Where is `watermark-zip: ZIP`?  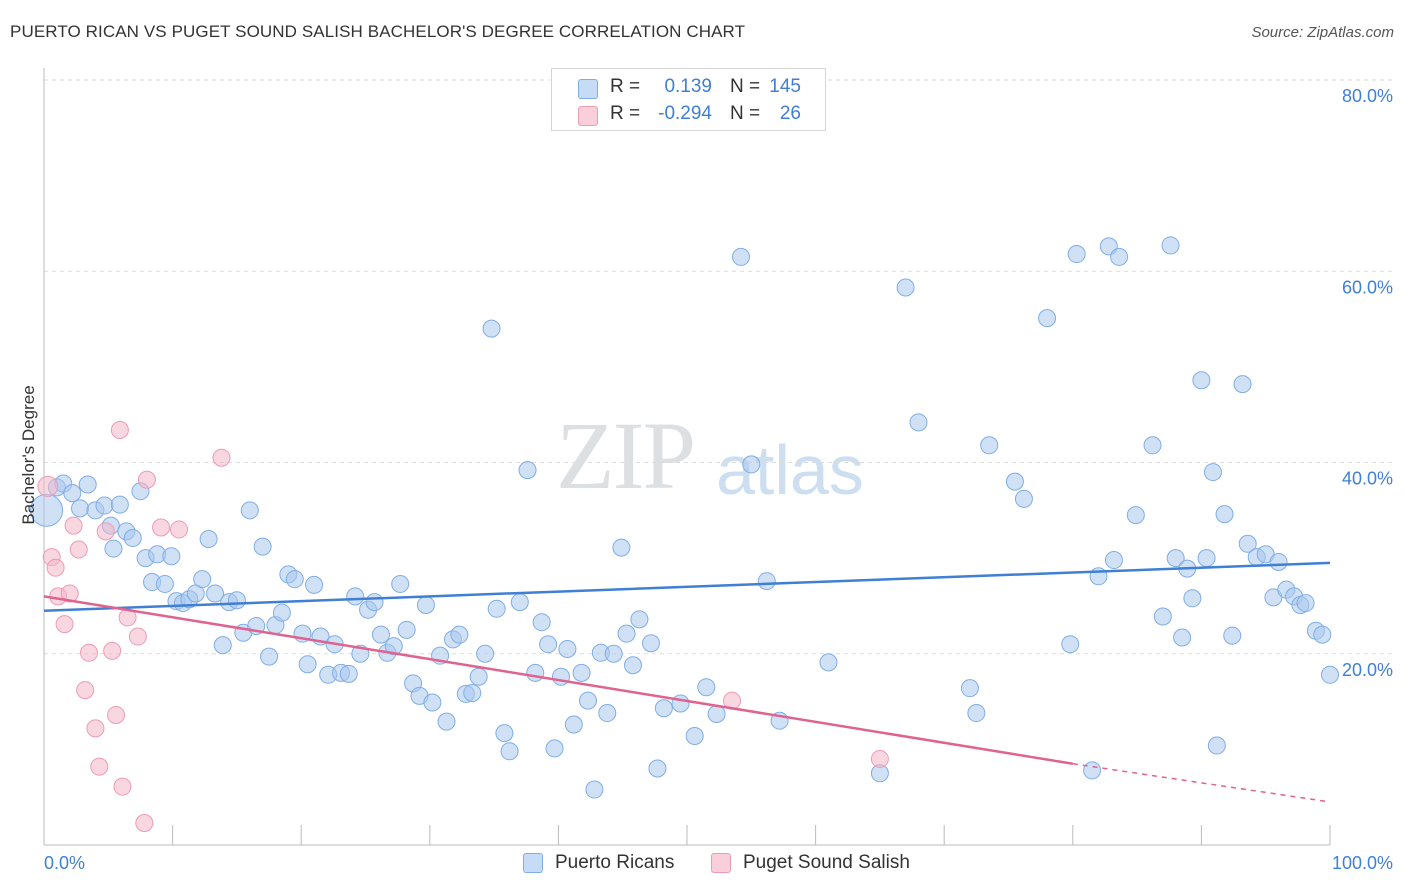
watermark-zip: ZIP is located at coordinates (626, 455).